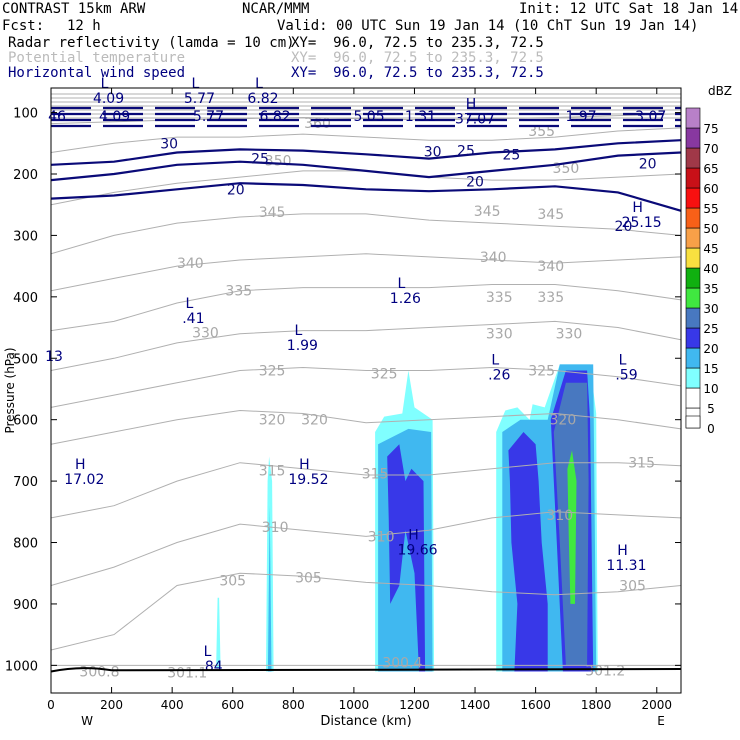 This screenshot has width=740, height=740. I want to click on colorbar-label-30: 30, so click(710, 309).